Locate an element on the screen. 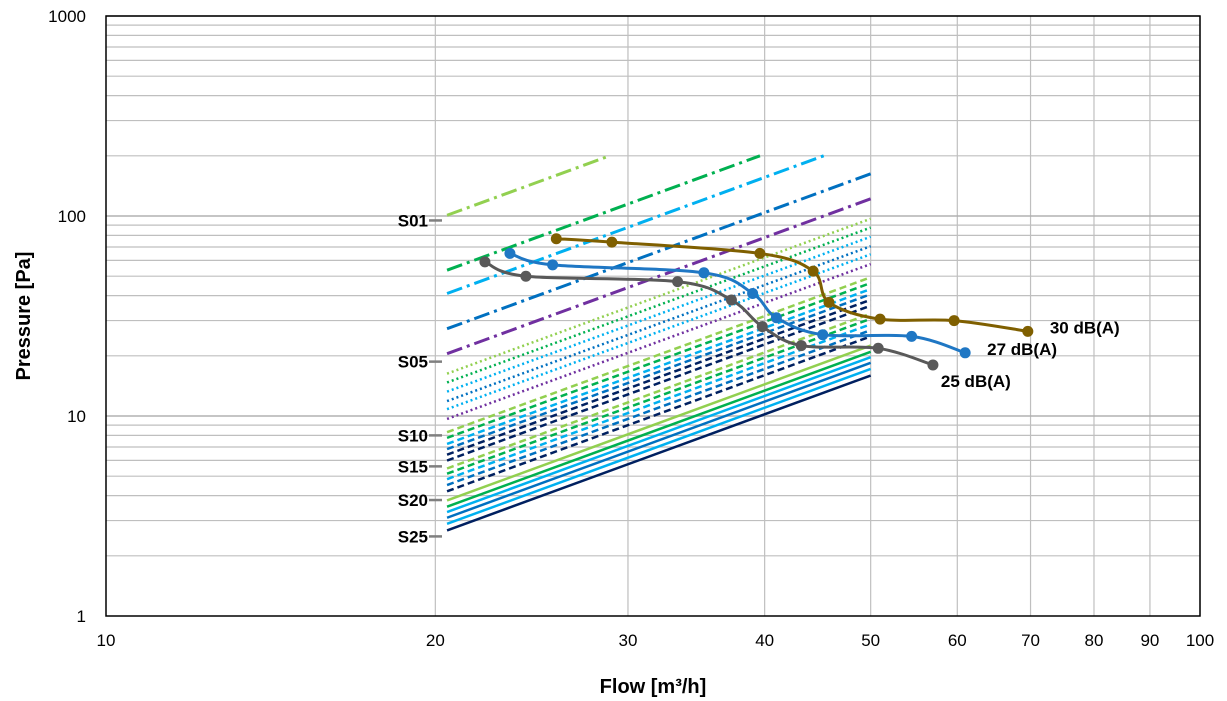 Image resolution: width=1227 pixels, height=701 pixels. x-tick-label: 40 is located at coordinates (764, 640).